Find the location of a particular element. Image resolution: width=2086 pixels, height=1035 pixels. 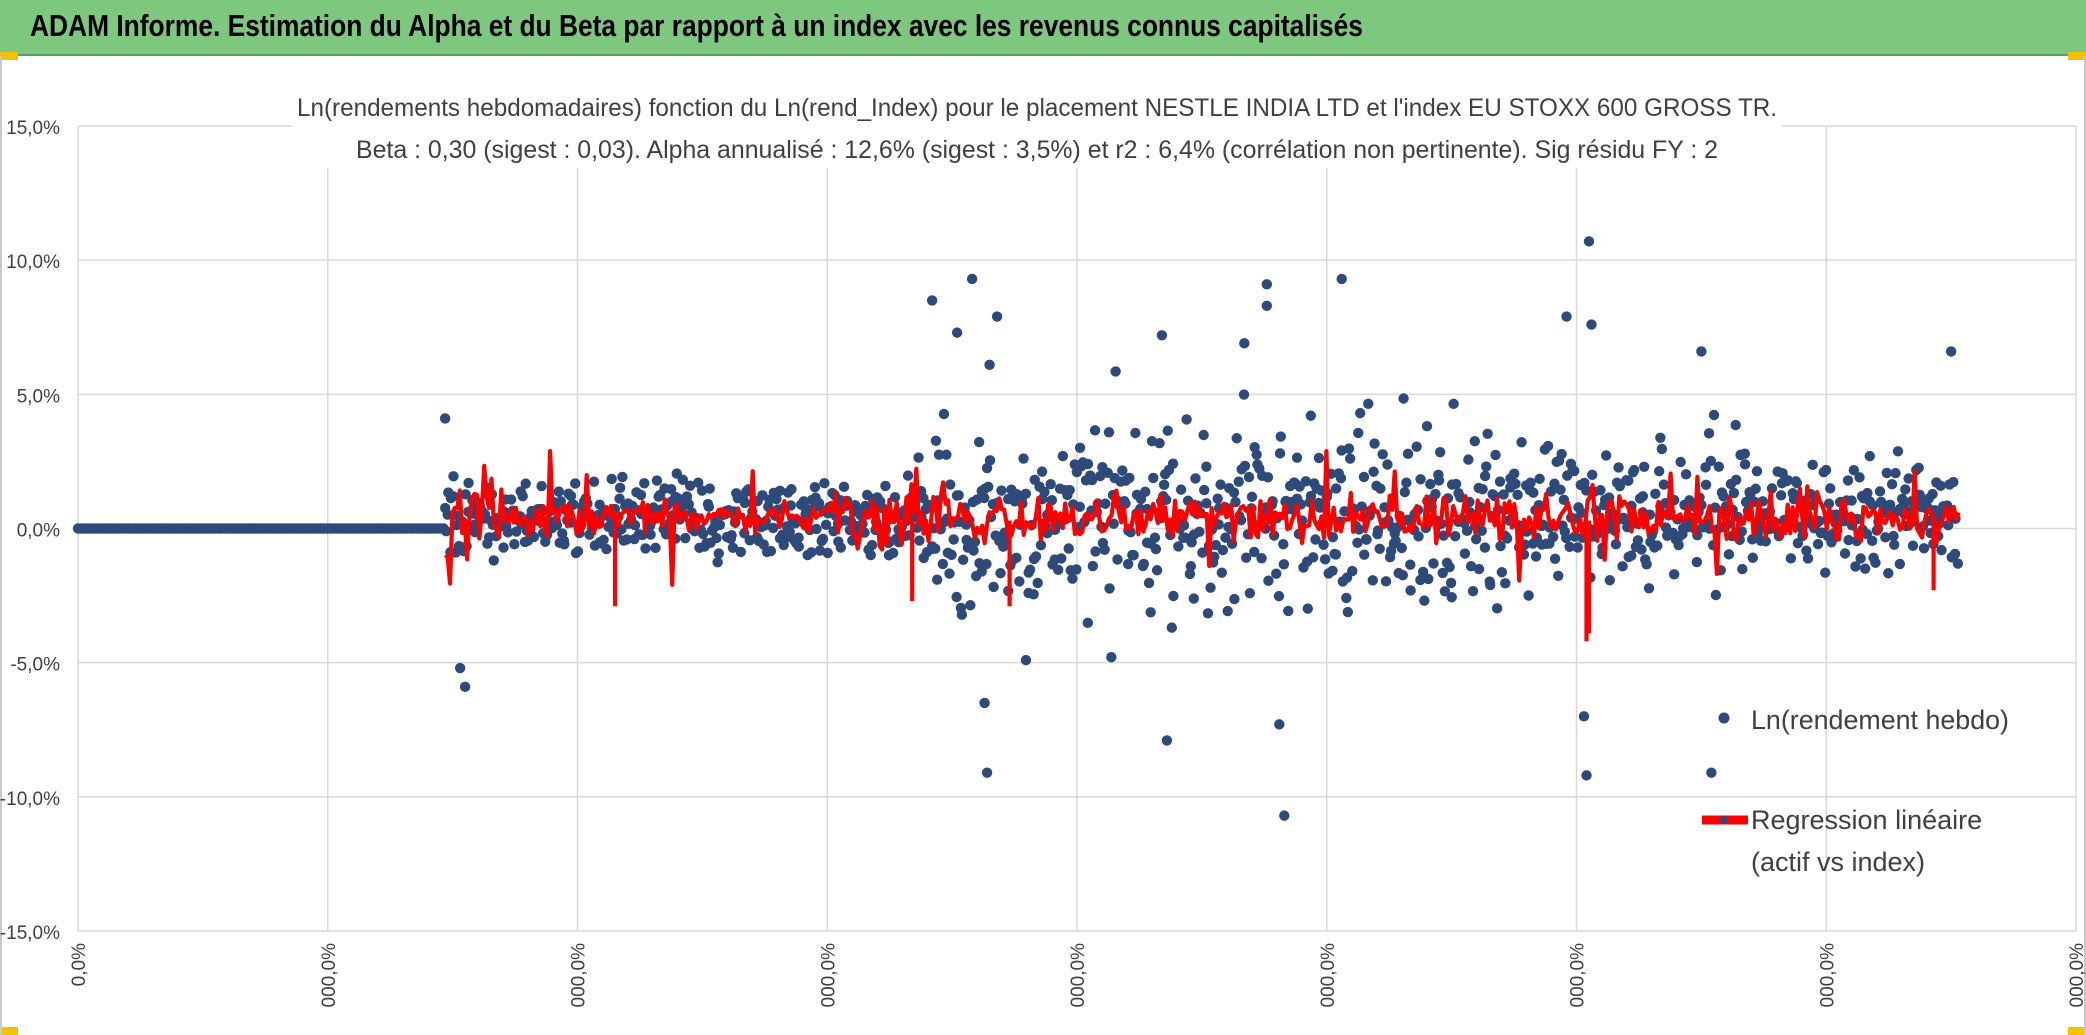

y-tick-label: -15,0% is located at coordinates (30, 933).